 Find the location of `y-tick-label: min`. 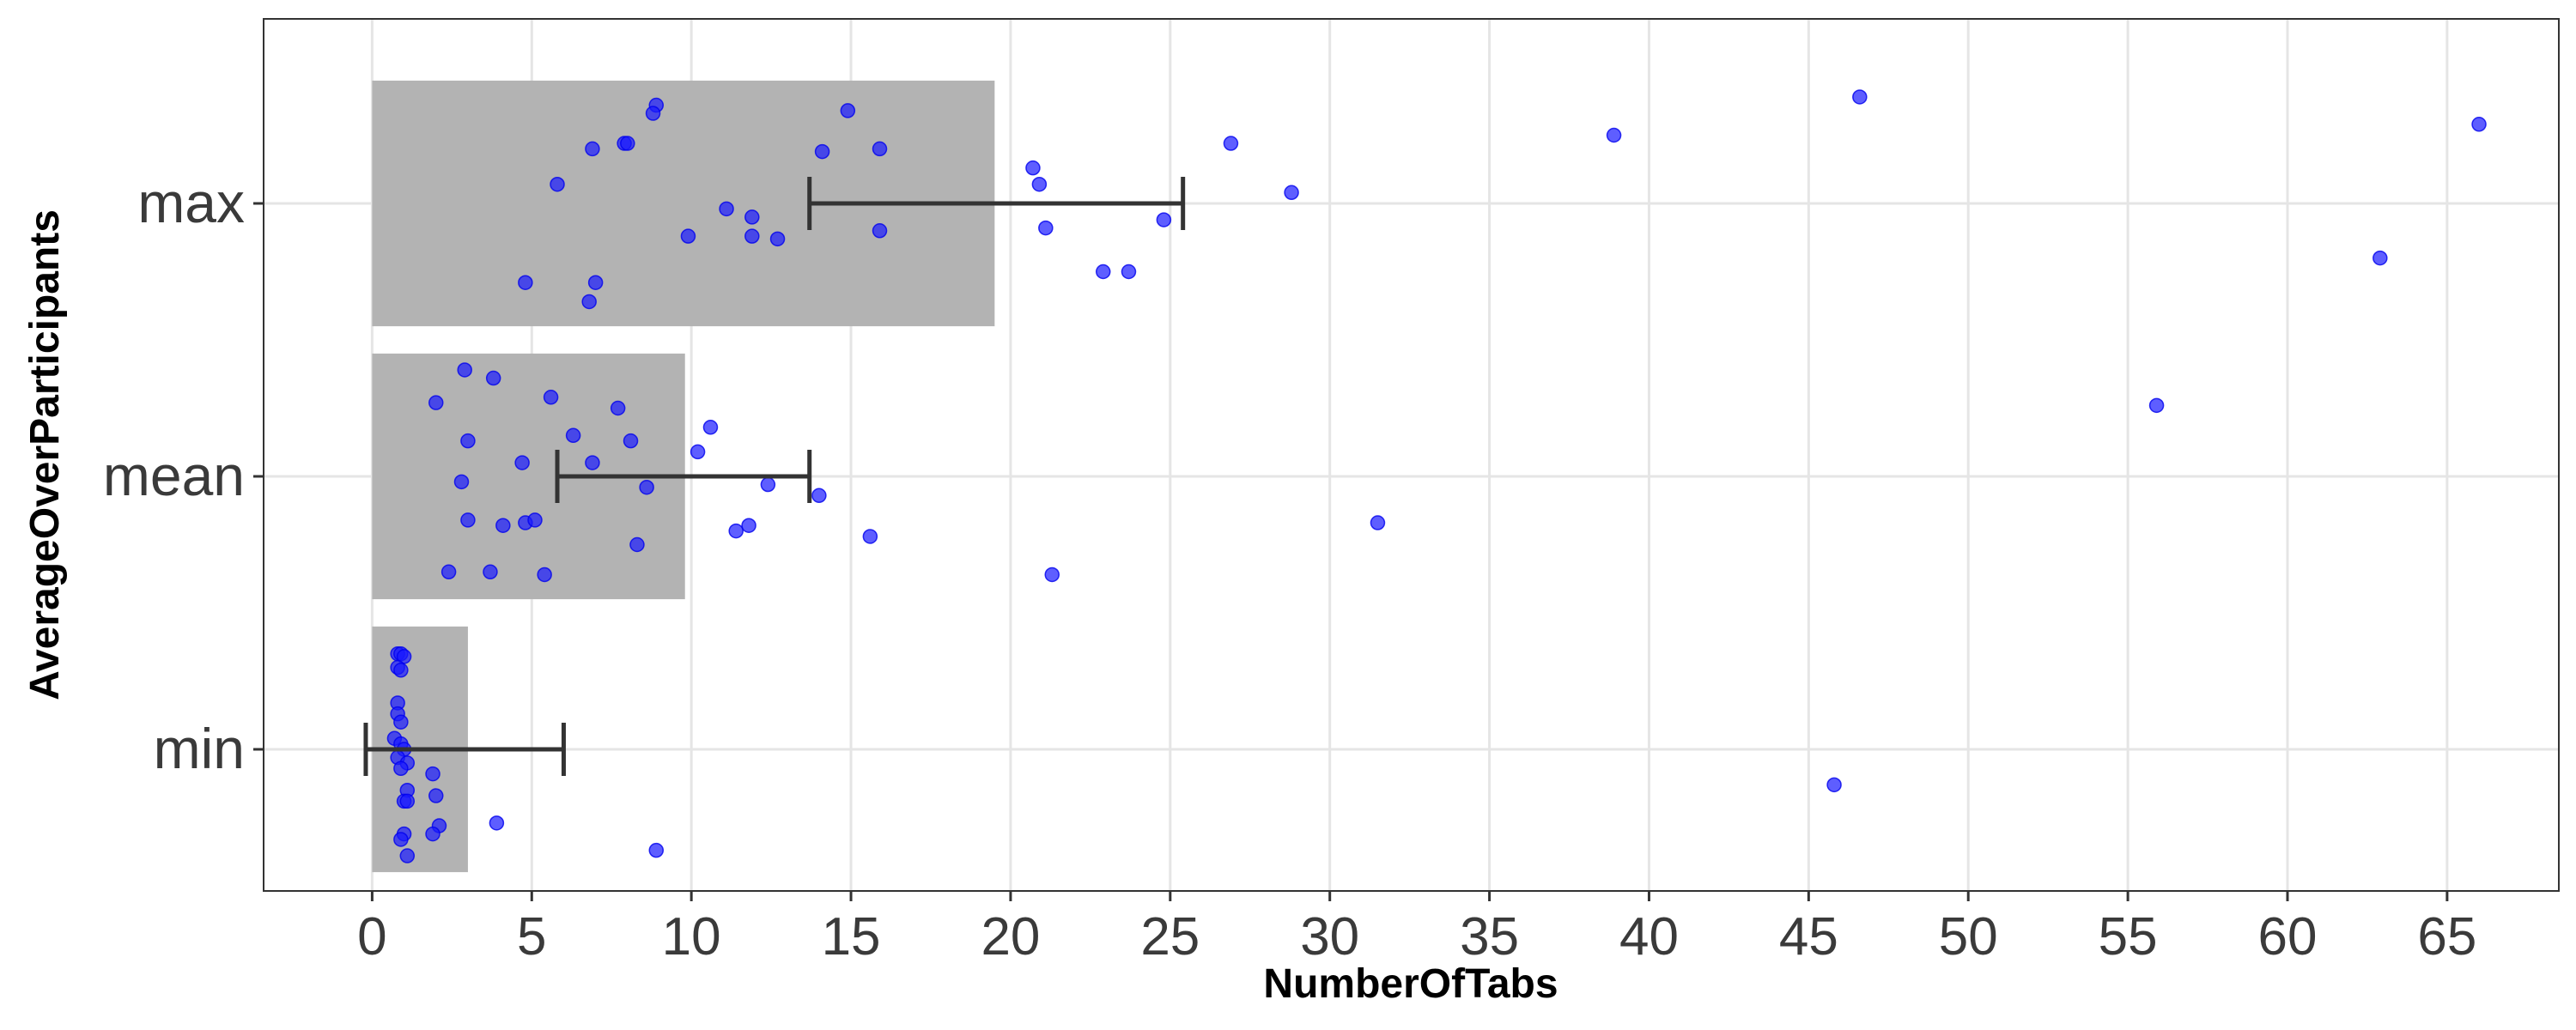

y-tick-label: min is located at coordinates (199, 748).